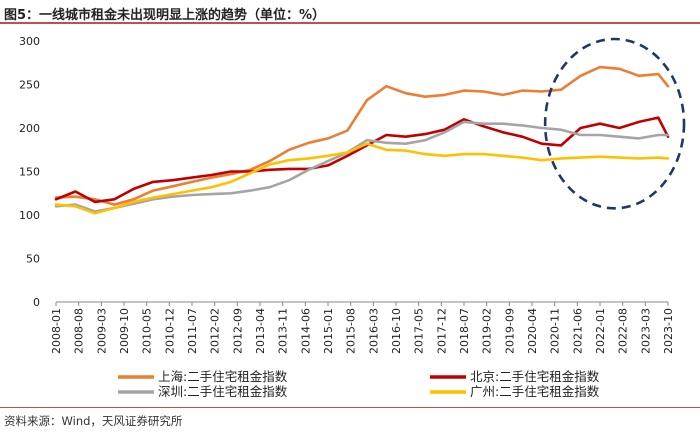 Image resolution: width=700 pixels, height=432 pixels. Describe the element at coordinates (215, 331) in the screenshot. I see `x-tick-label: 2012-02` at that location.